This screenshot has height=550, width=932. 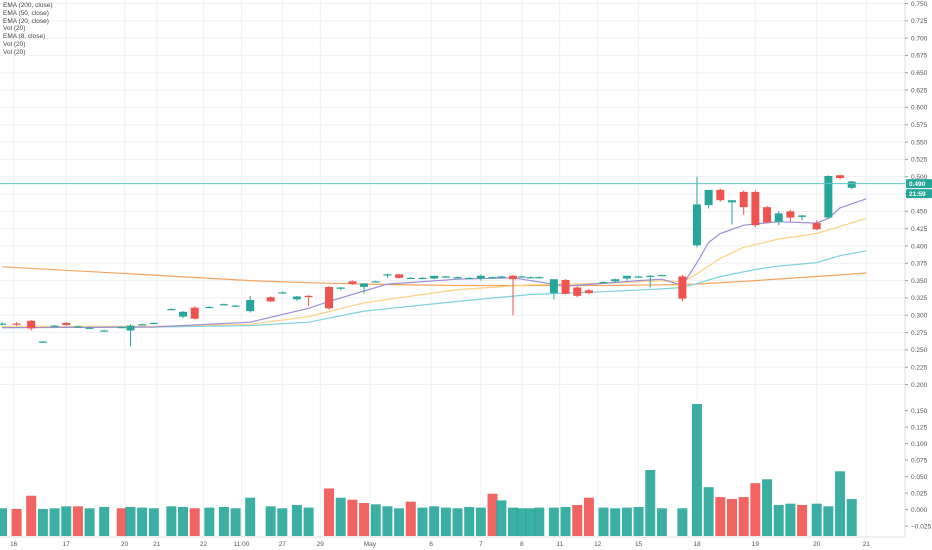 I want to click on price-tick-label: 0.750, so click(x=919, y=4).